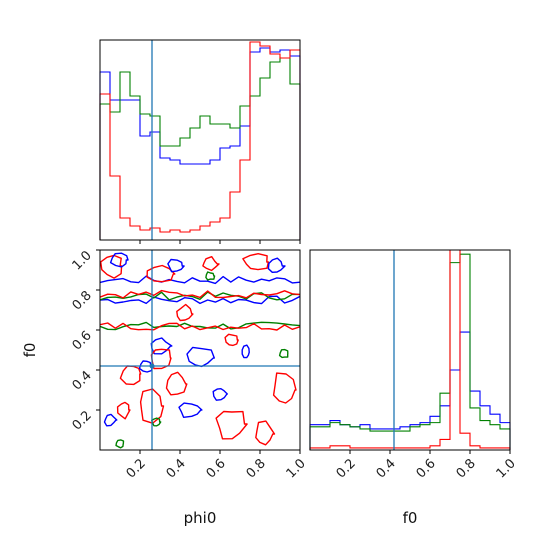  What do you see at coordinates (256, 468) in the screenshot?
I see `joint-xtick-label-3: 0.8` at bounding box center [256, 468].